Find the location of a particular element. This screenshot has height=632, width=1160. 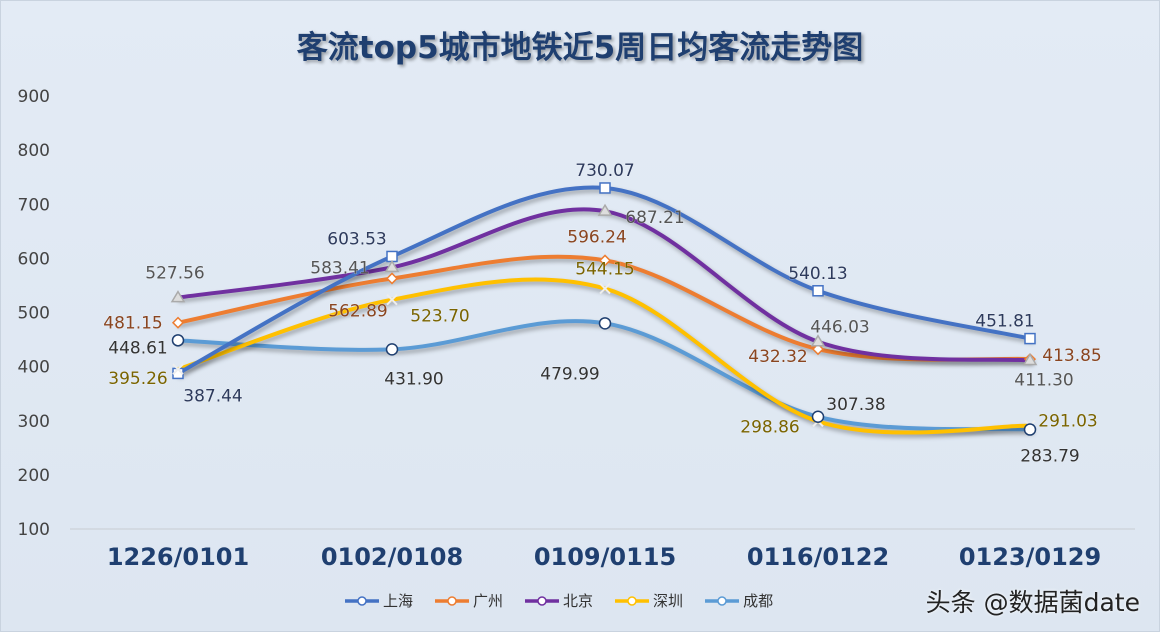

data-label: 523.70 is located at coordinates (439, 317).